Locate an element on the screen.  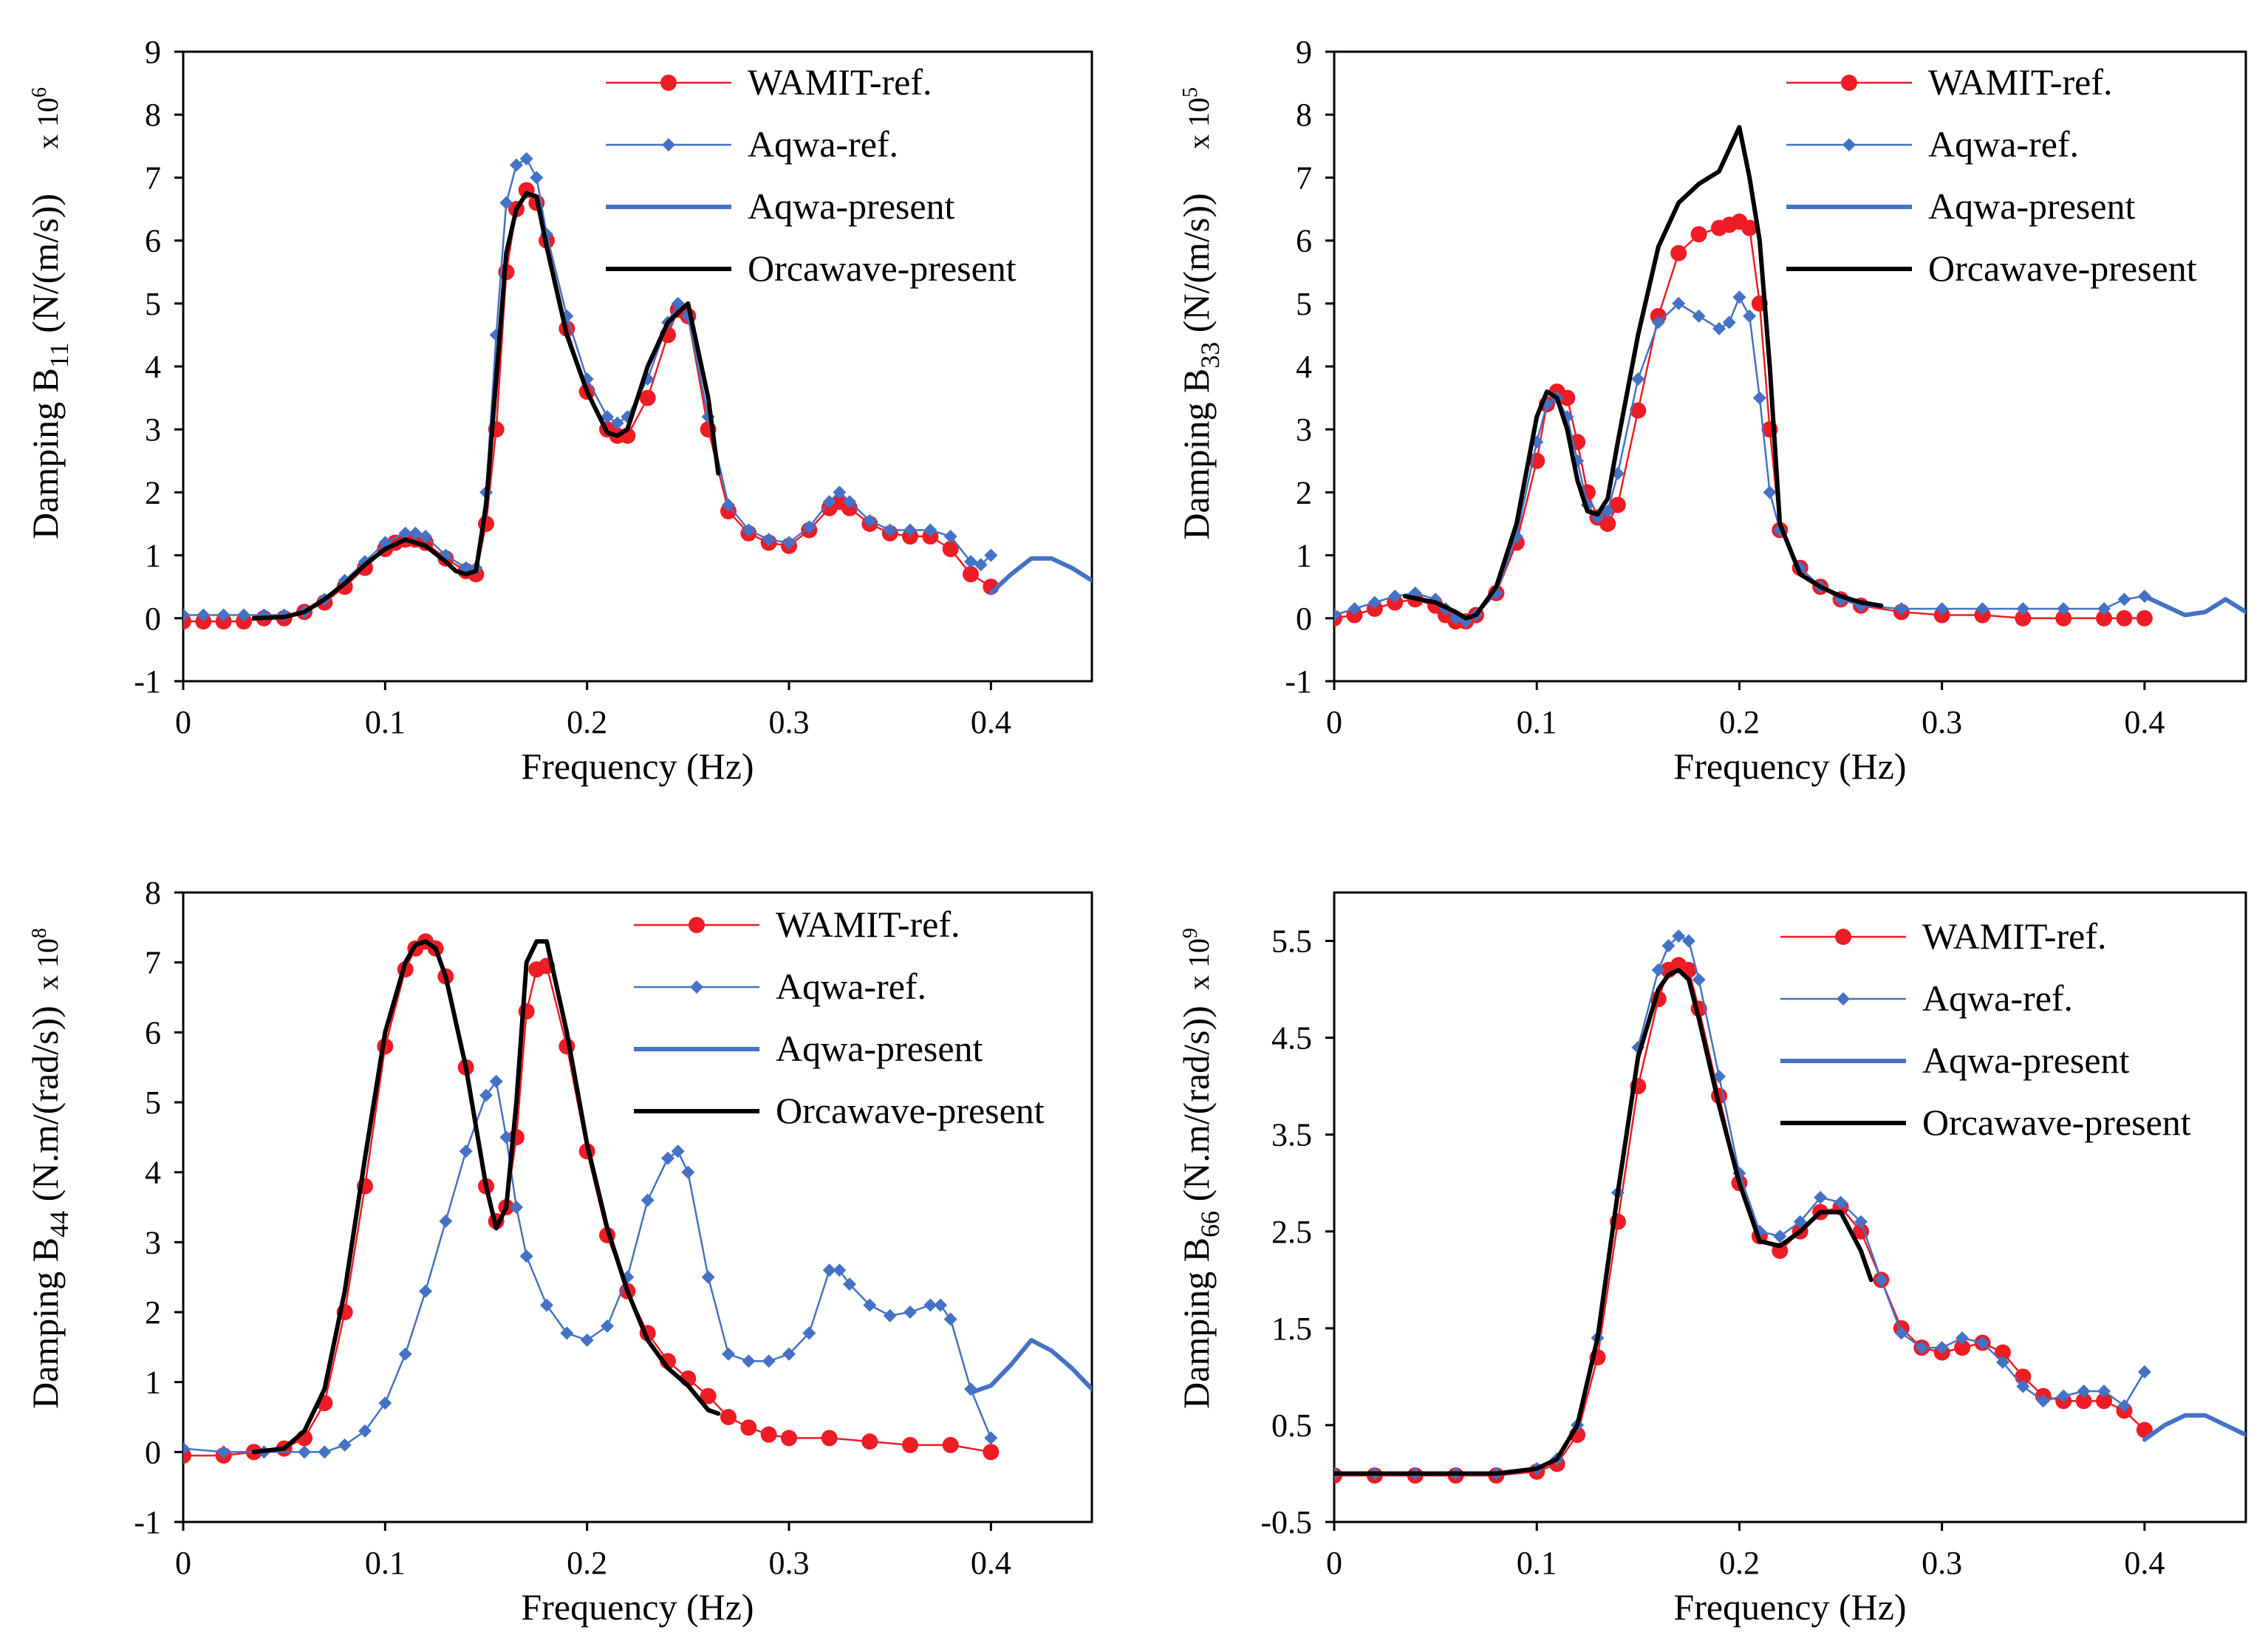
legend-item-aqwa-present: Aqwa-present is located at coordinates (780, 206).